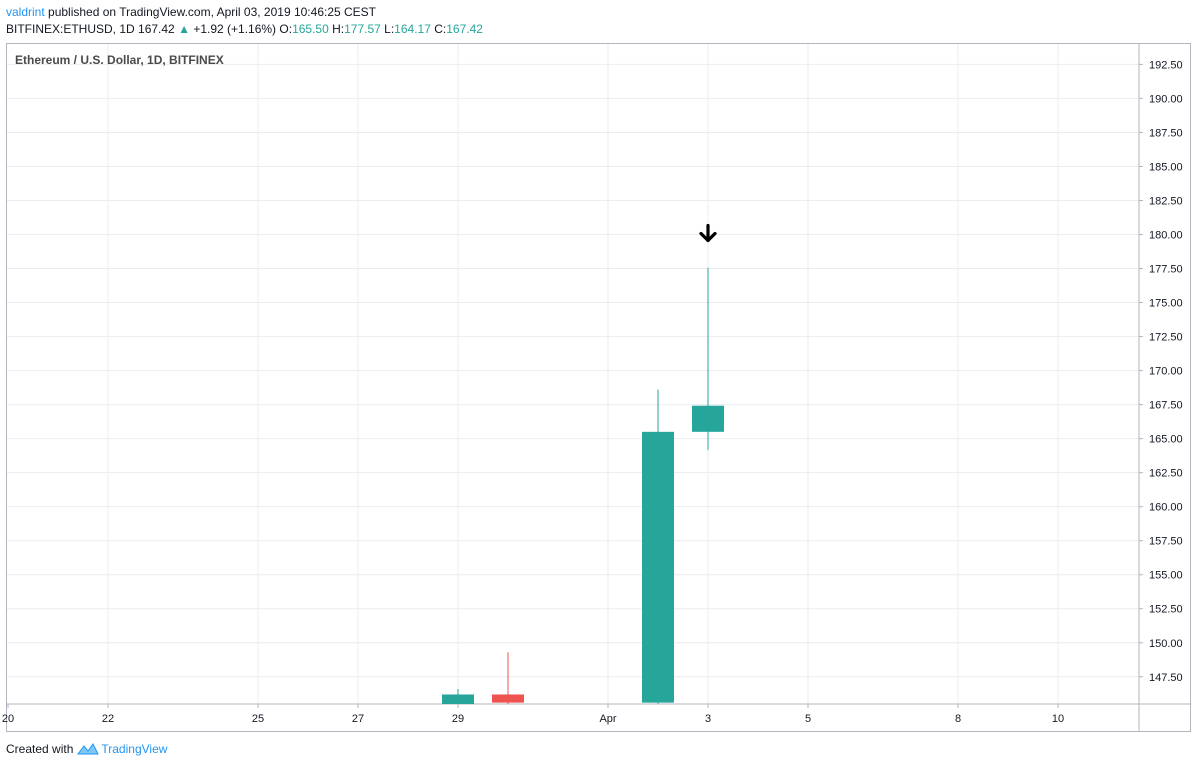 Image resolution: width=1197 pixels, height=768 pixels. What do you see at coordinates (338, 29) in the screenshot?
I see `high-label: H:` at bounding box center [338, 29].